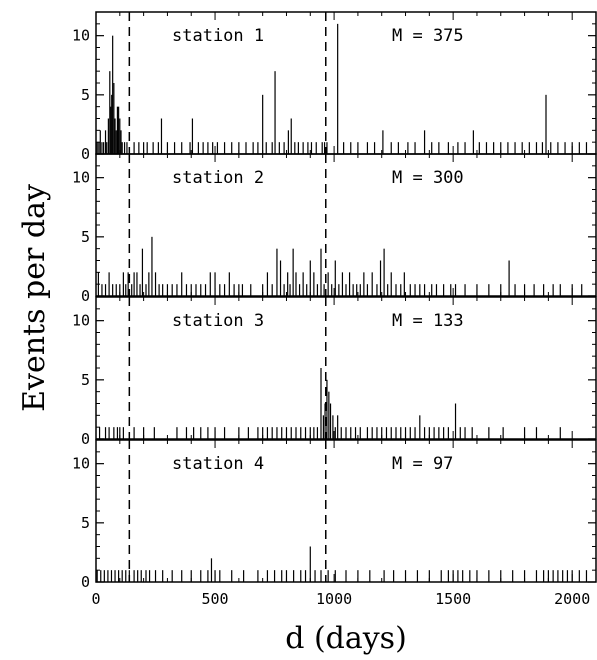 The width and height of the screenshot is (597, 660). Describe the element at coordinates (218, 321) in the screenshot. I see `station-label: station 3` at that location.